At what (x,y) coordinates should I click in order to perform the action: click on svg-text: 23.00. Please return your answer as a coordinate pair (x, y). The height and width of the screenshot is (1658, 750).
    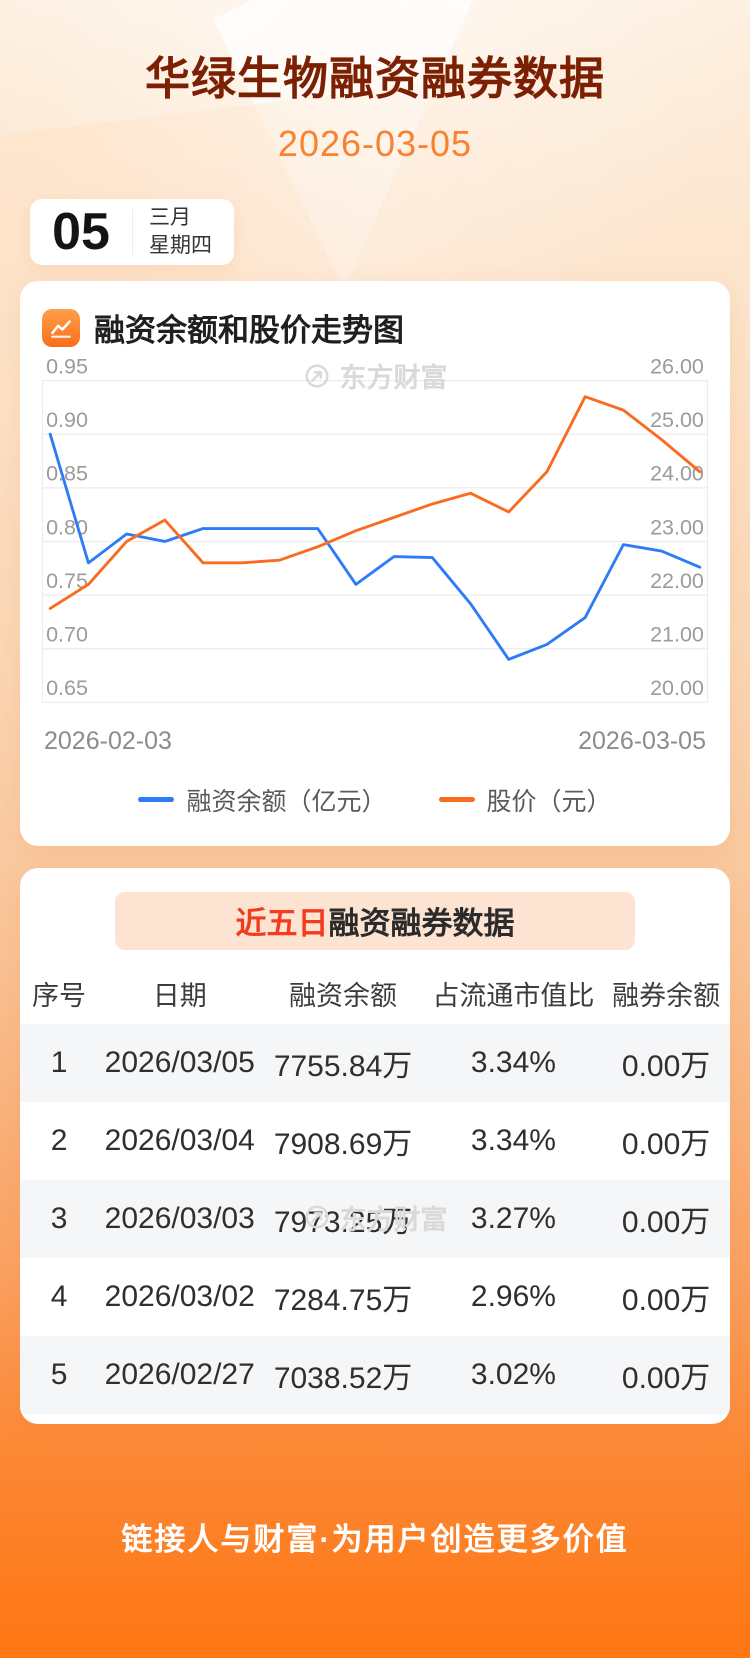
    Looking at the image, I should click on (677, 527).